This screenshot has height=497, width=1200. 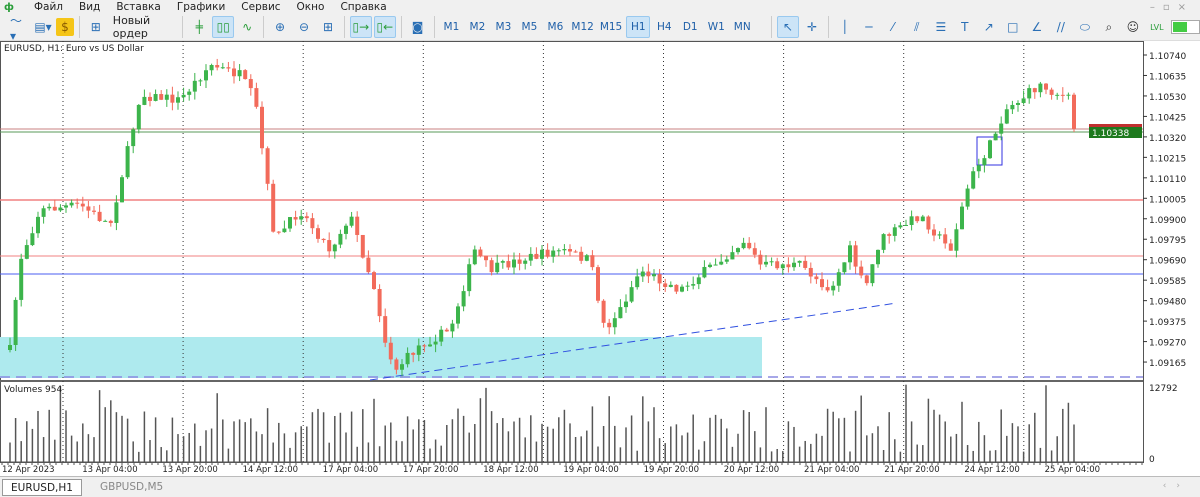 What do you see at coordinates (582, 27) in the screenshot?
I see `timeframe-m12: M12` at bounding box center [582, 27].